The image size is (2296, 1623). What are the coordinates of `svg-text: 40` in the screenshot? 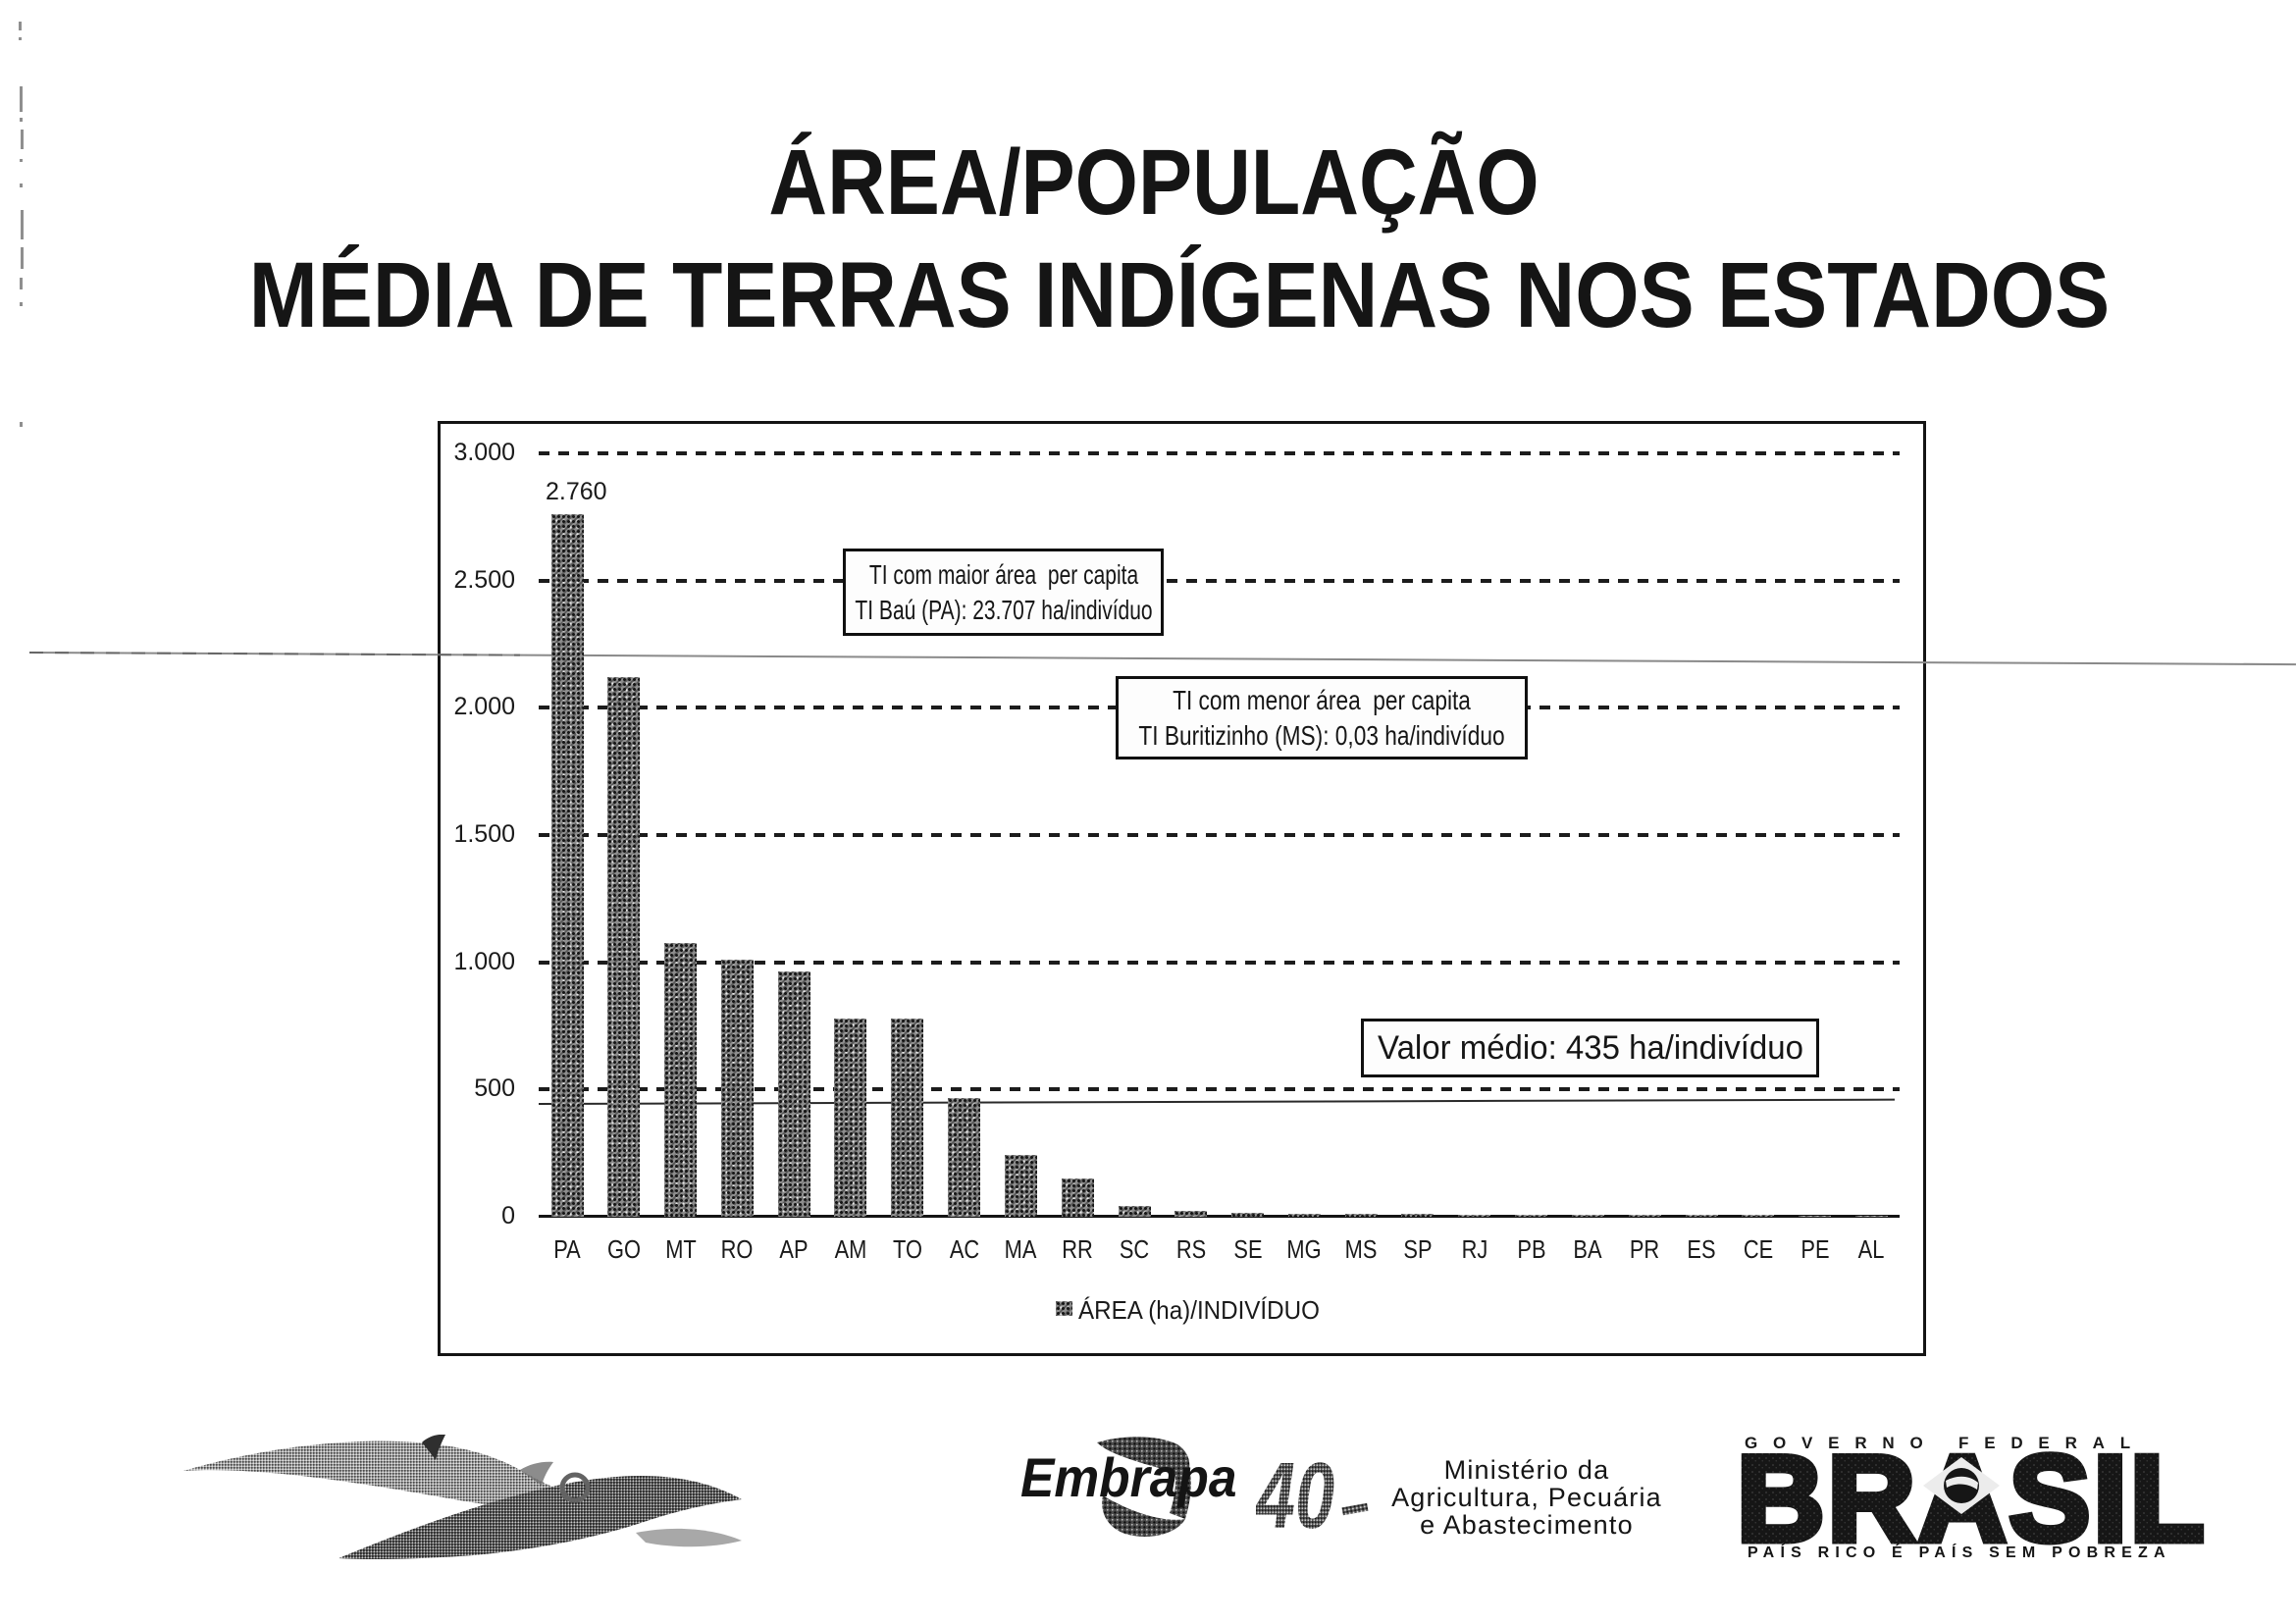 It's located at (1295, 1494).